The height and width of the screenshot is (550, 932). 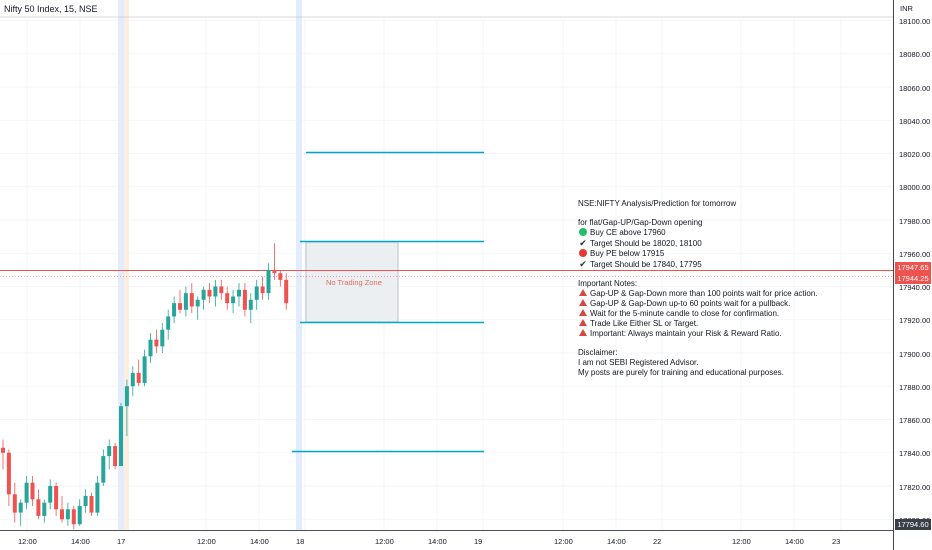 What do you see at coordinates (913, 278) in the screenshot?
I see `price-tag-close: 17944.25` at bounding box center [913, 278].